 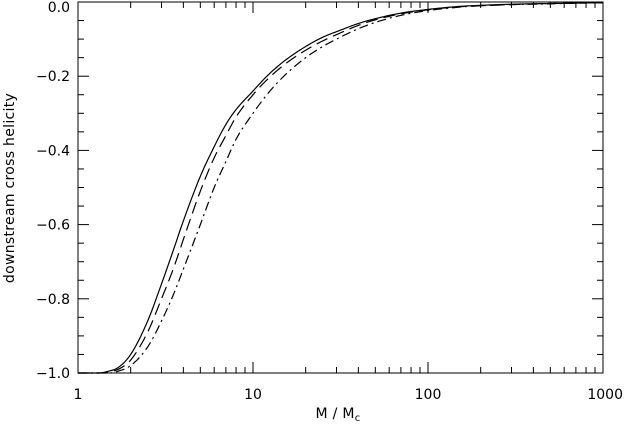 I want to click on y-tick-label: −0.2, so click(x=53, y=77).